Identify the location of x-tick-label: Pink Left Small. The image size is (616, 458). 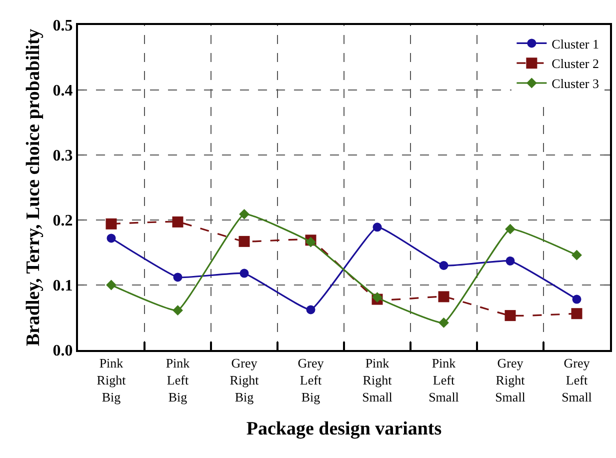
(444, 380).